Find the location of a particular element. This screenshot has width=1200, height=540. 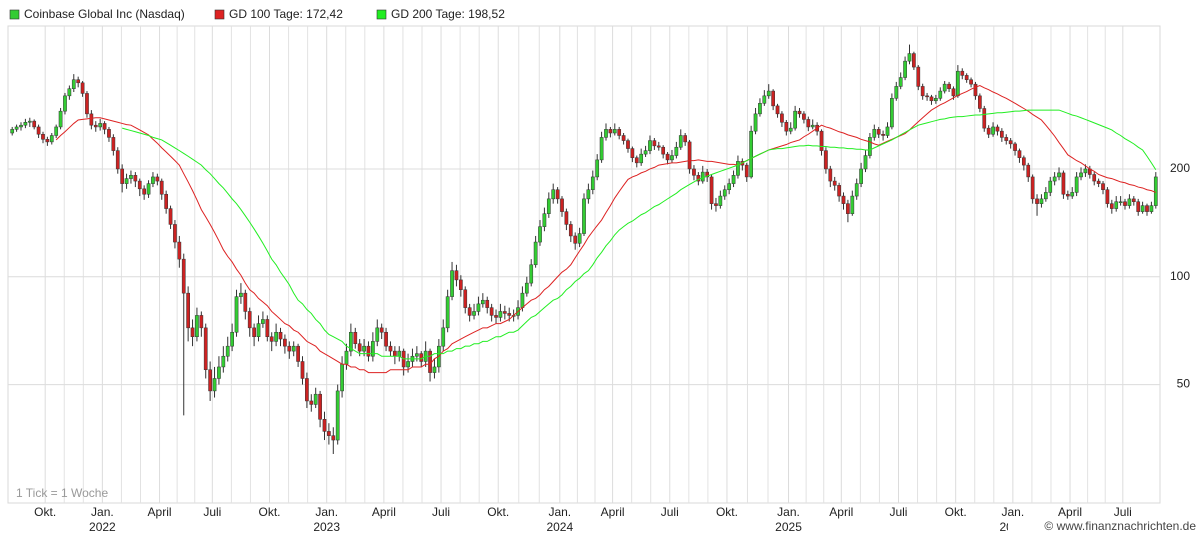

x-tick-label: April is located at coordinates (384, 512).